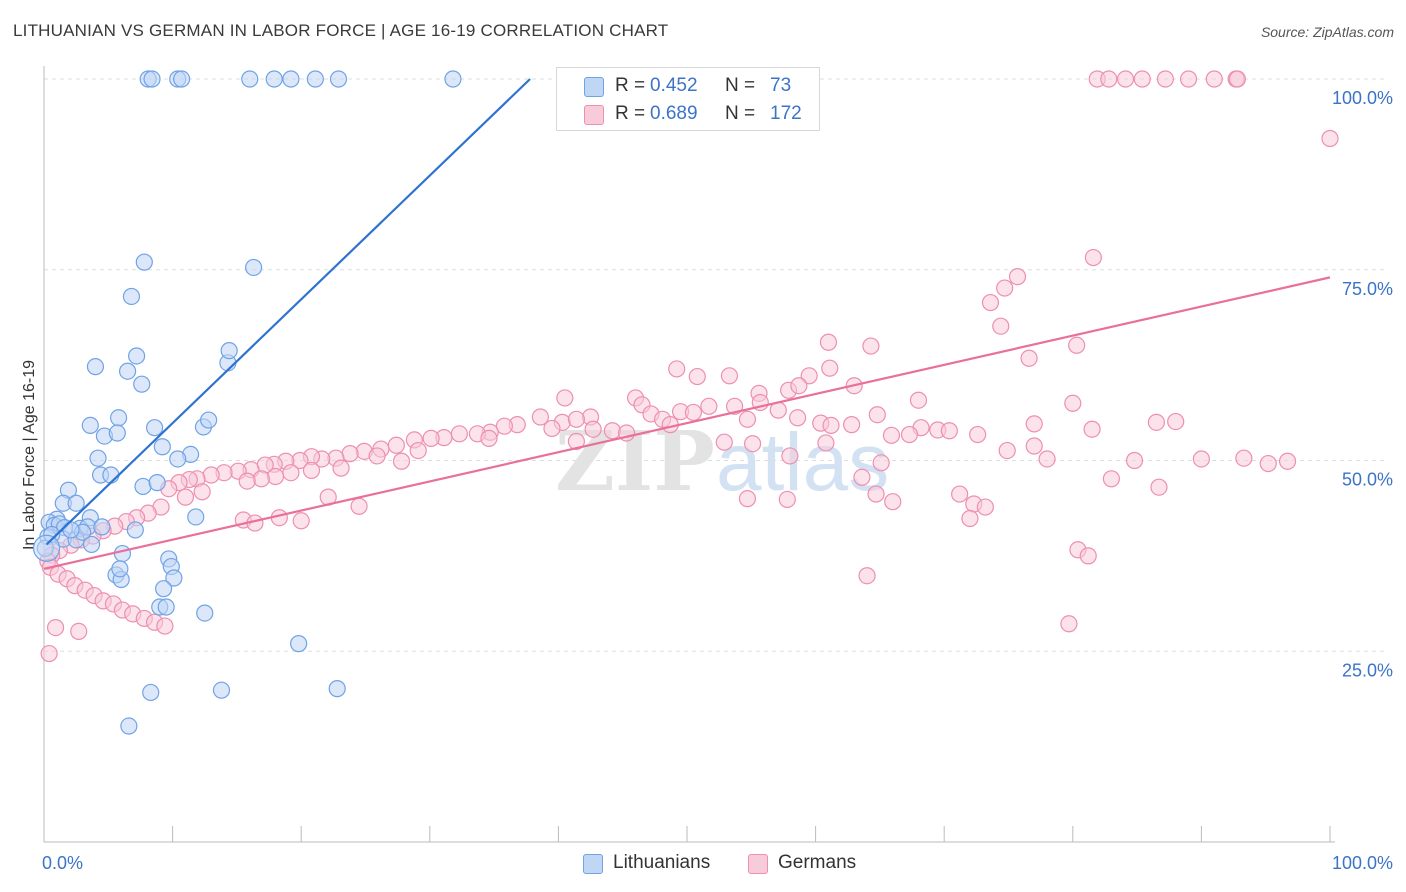  Describe the element at coordinates (1367, 670) in the screenshot. I see `y-tick-label: 25.0%` at that location.